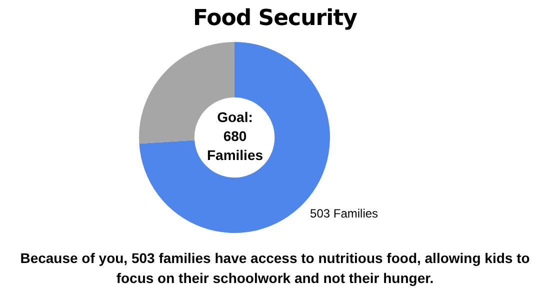  What do you see at coordinates (344, 213) in the screenshot?
I see `data-label: 503 Families` at bounding box center [344, 213].